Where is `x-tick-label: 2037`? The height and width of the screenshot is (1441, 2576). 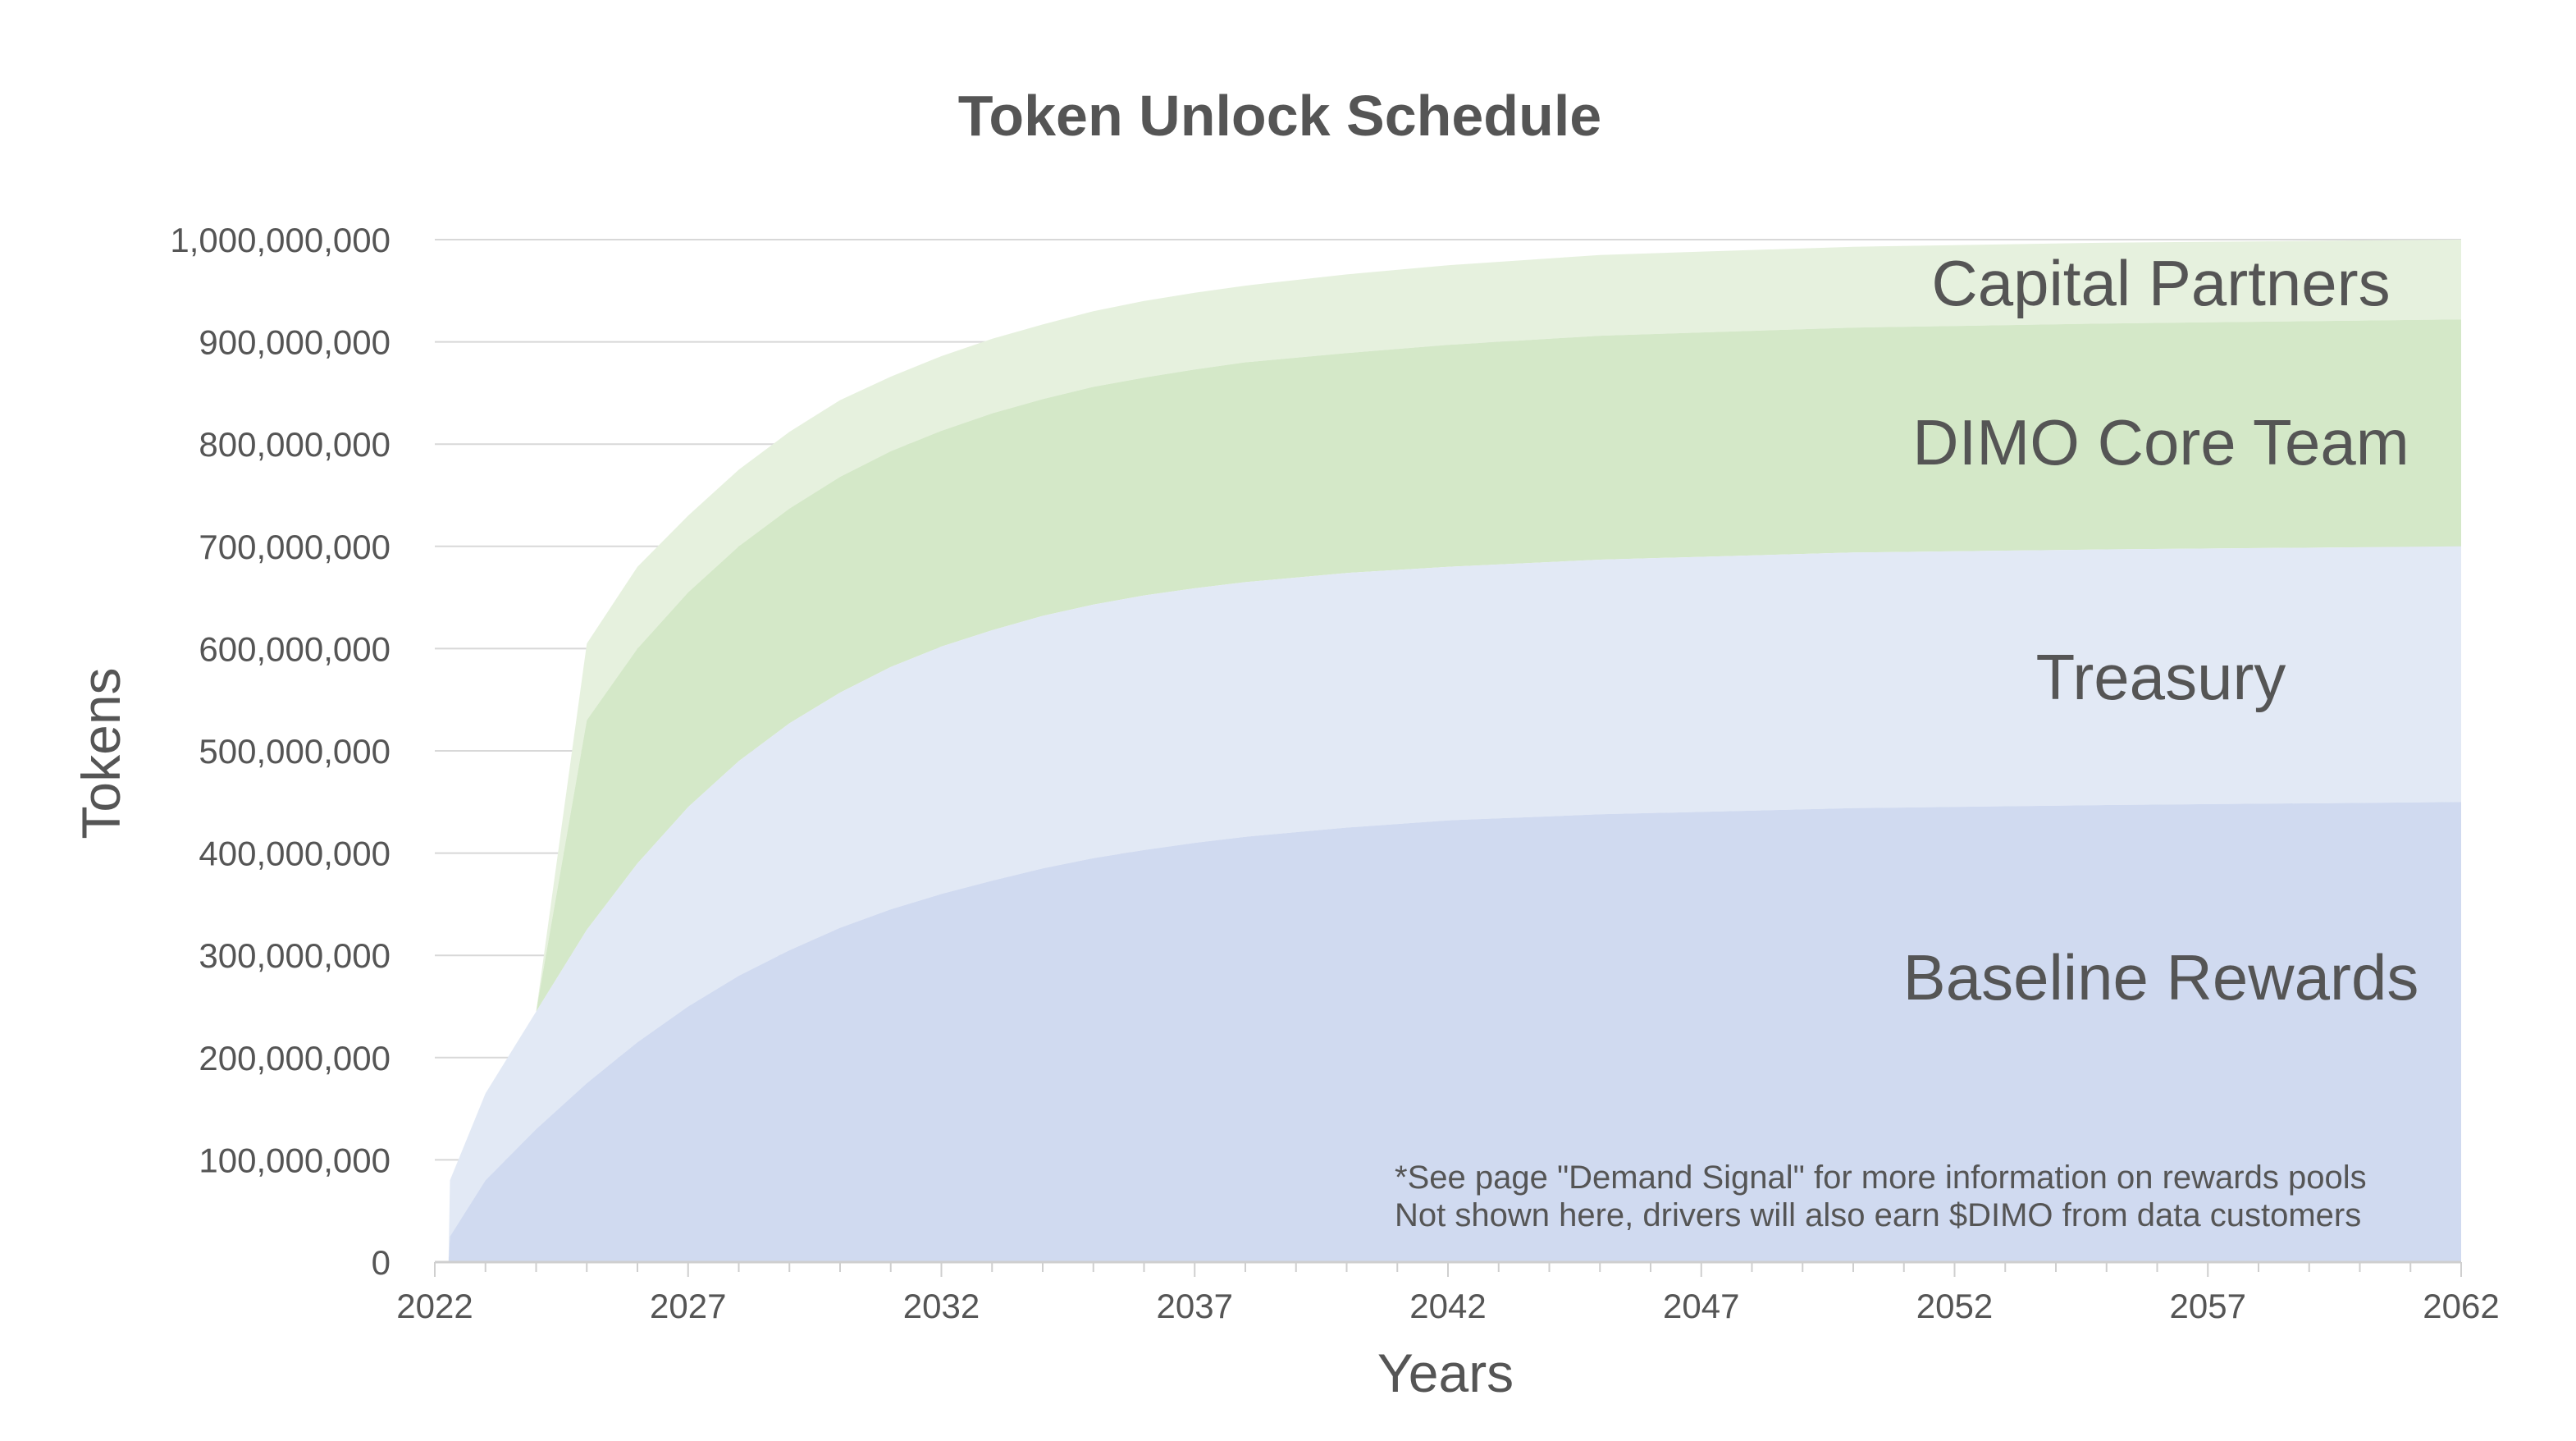 x-tick-label: 2037 is located at coordinates (1195, 1306).